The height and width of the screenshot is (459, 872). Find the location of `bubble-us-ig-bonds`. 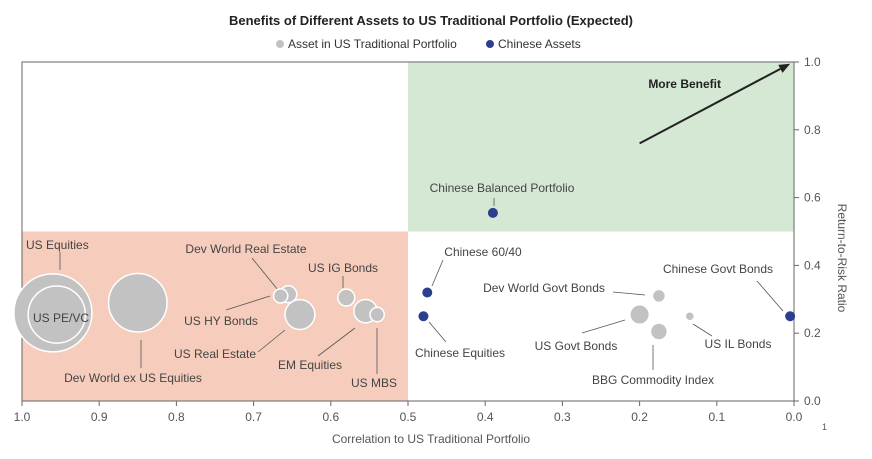

bubble-us-ig-bonds is located at coordinates (346, 297).